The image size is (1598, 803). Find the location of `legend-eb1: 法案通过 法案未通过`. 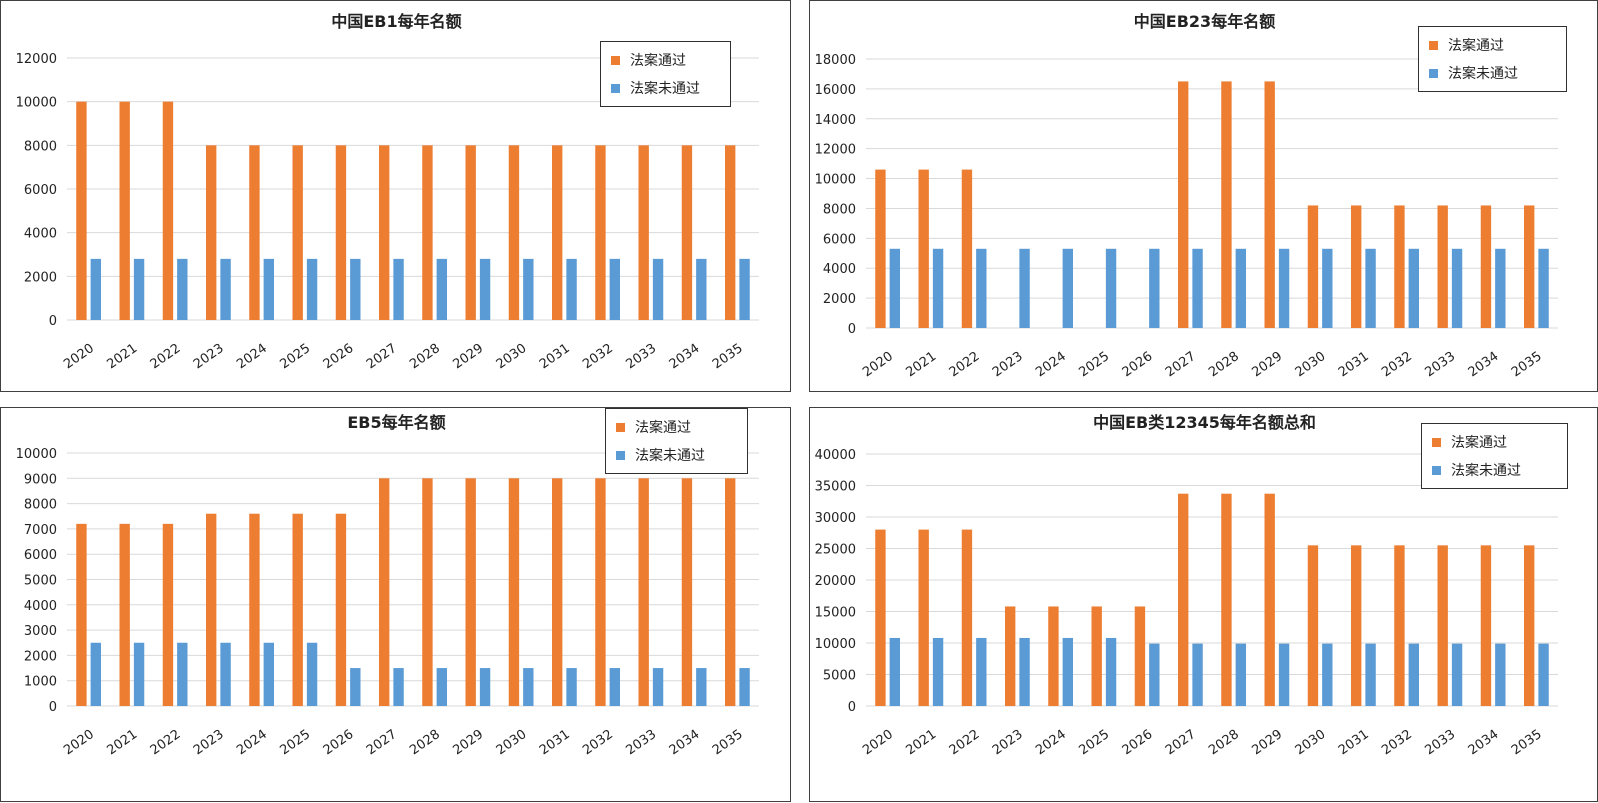

legend-eb1: 法案通过 法案未通过 is located at coordinates (665, 74).